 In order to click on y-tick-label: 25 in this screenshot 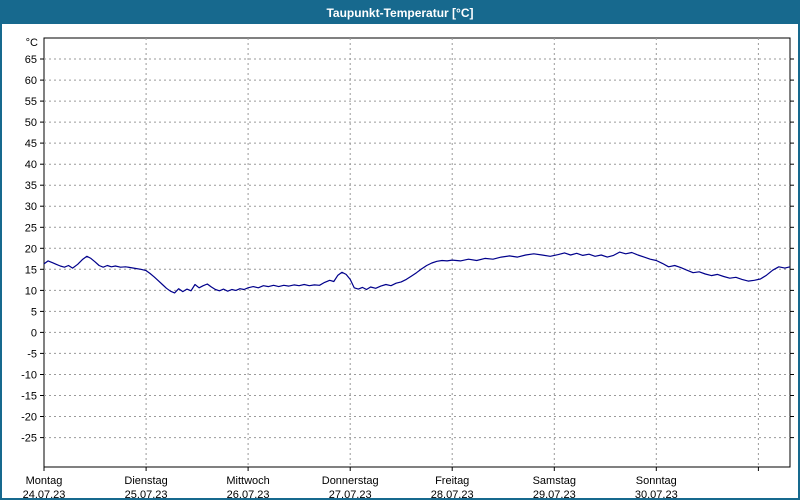, I will do `click(31, 228)`.